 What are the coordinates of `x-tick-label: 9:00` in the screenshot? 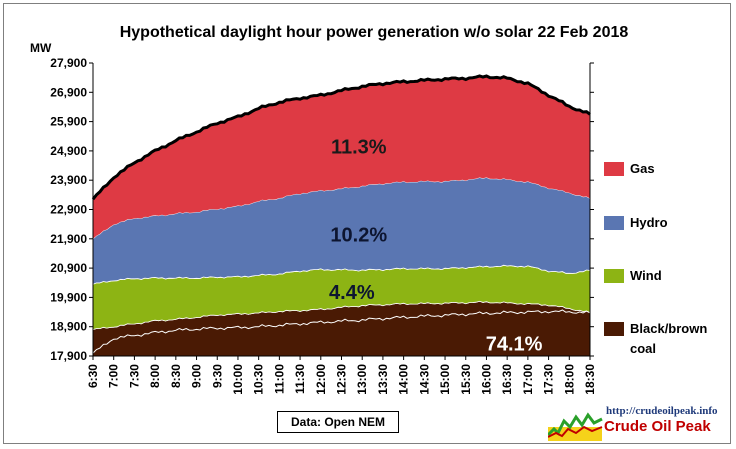 It's located at (197, 376).